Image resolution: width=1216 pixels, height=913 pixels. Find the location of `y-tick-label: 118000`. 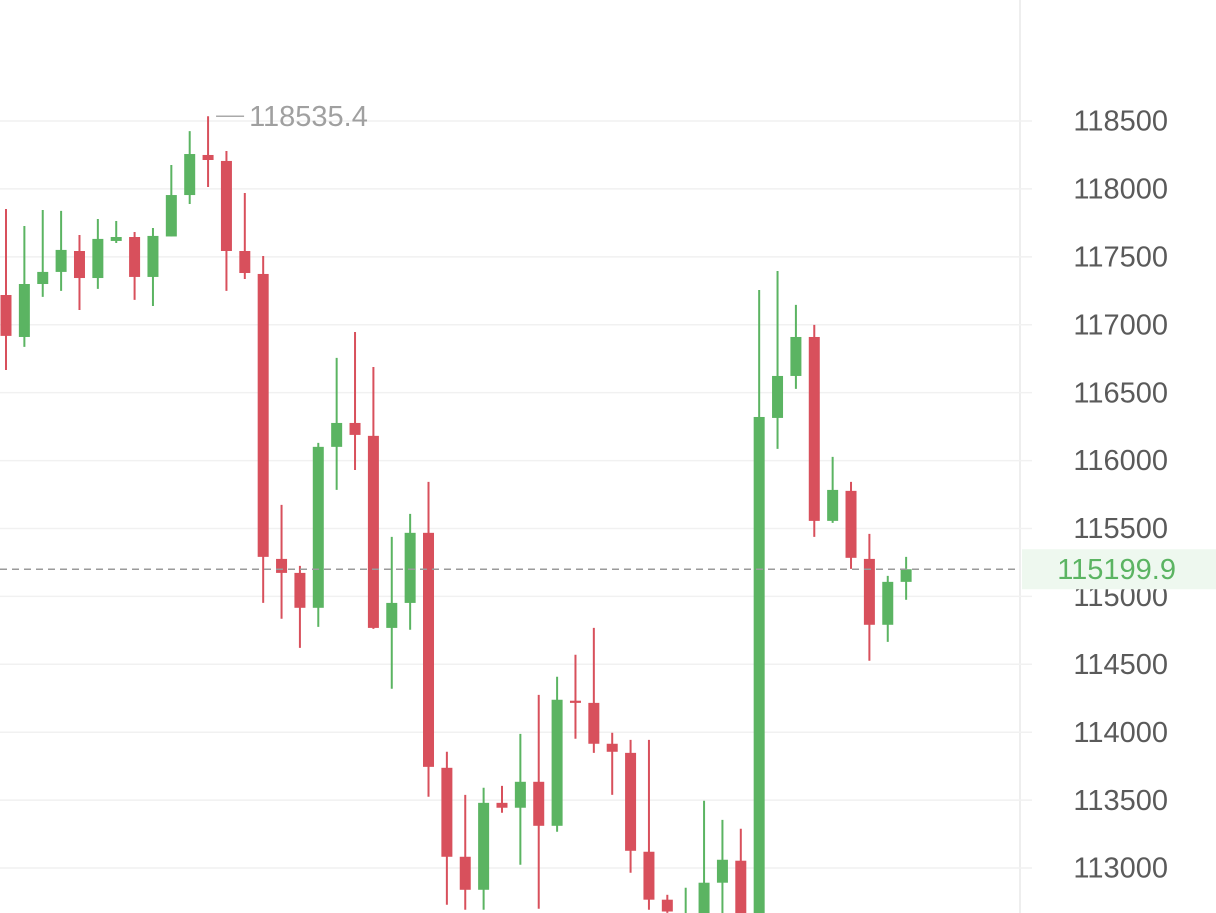

y-tick-label: 118000 is located at coordinates (1120, 190).